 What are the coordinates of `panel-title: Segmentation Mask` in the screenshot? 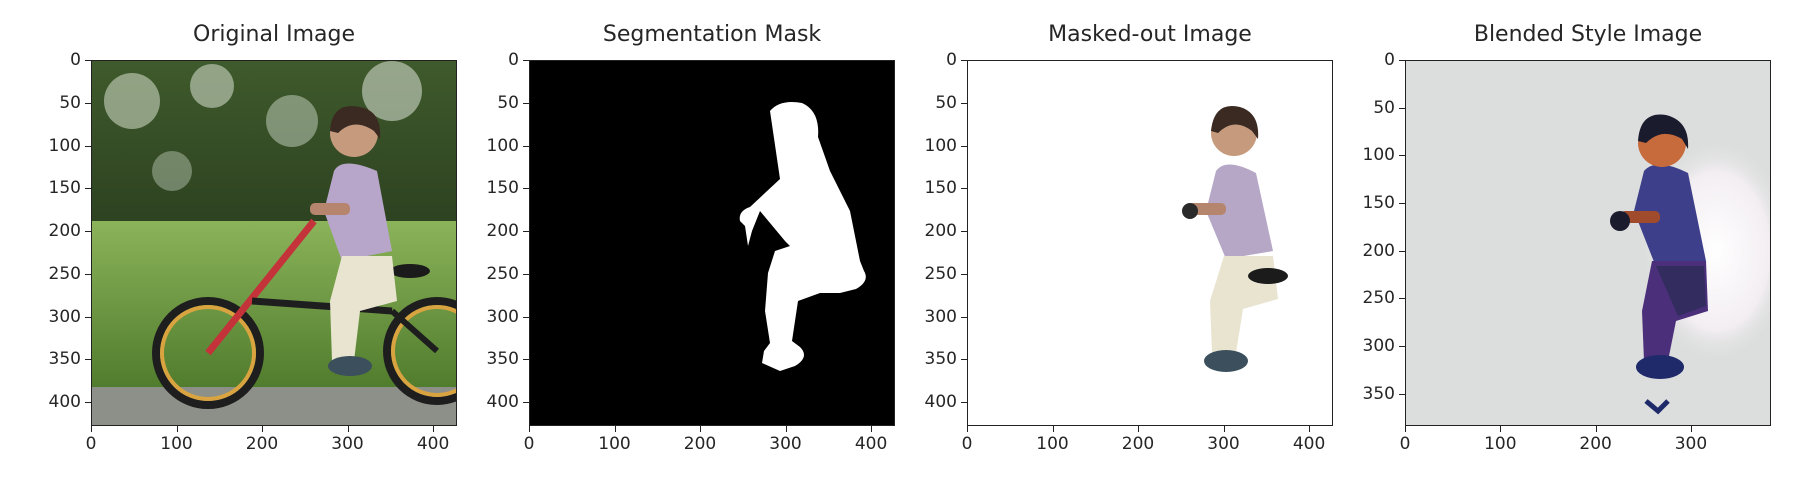 It's located at (712, 34).